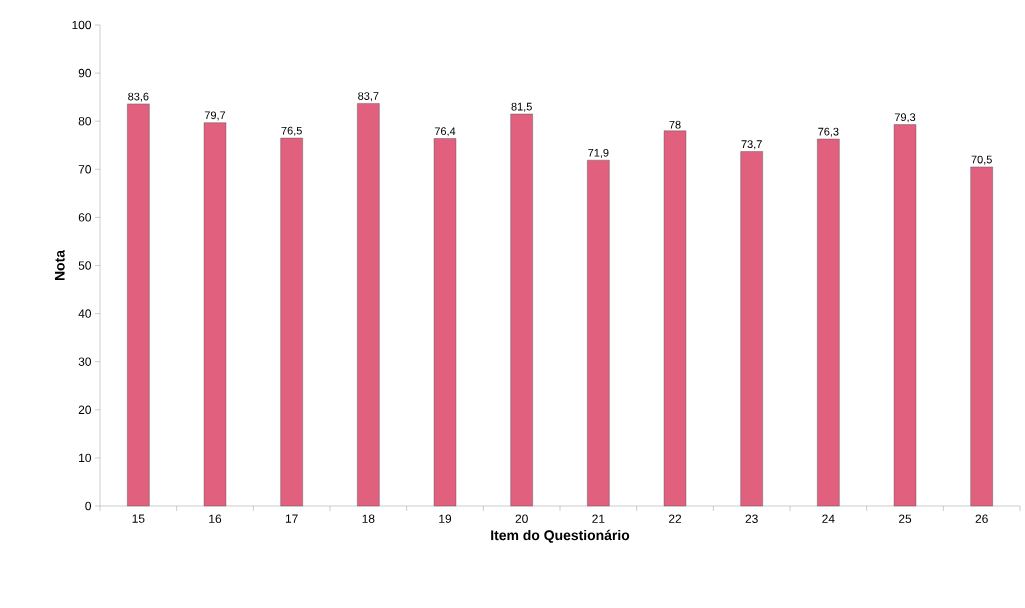 Image resolution: width=1025 pixels, height=608 pixels. I want to click on x-tick-label: 22, so click(675, 518).